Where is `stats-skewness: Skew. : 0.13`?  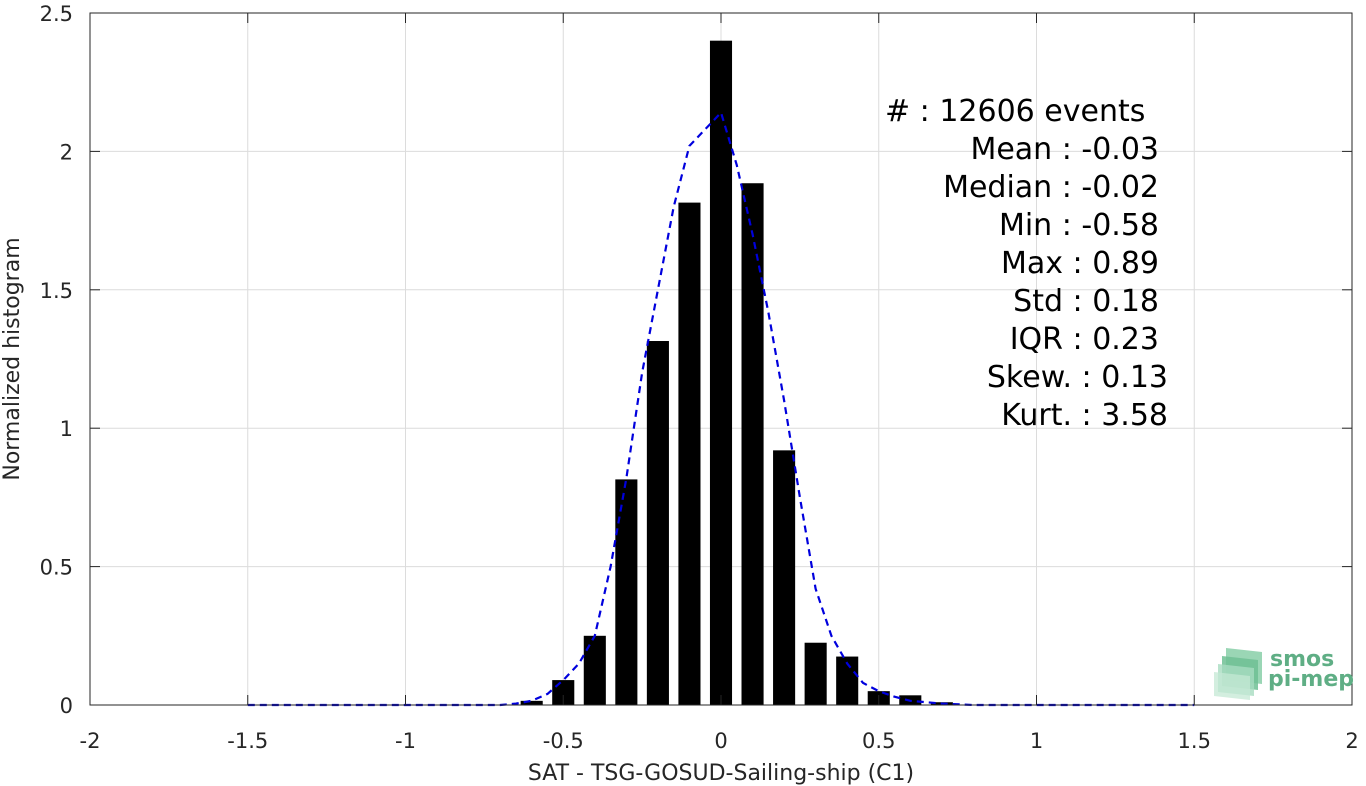 stats-skewness: Skew. : 0.13 is located at coordinates (1077, 377).